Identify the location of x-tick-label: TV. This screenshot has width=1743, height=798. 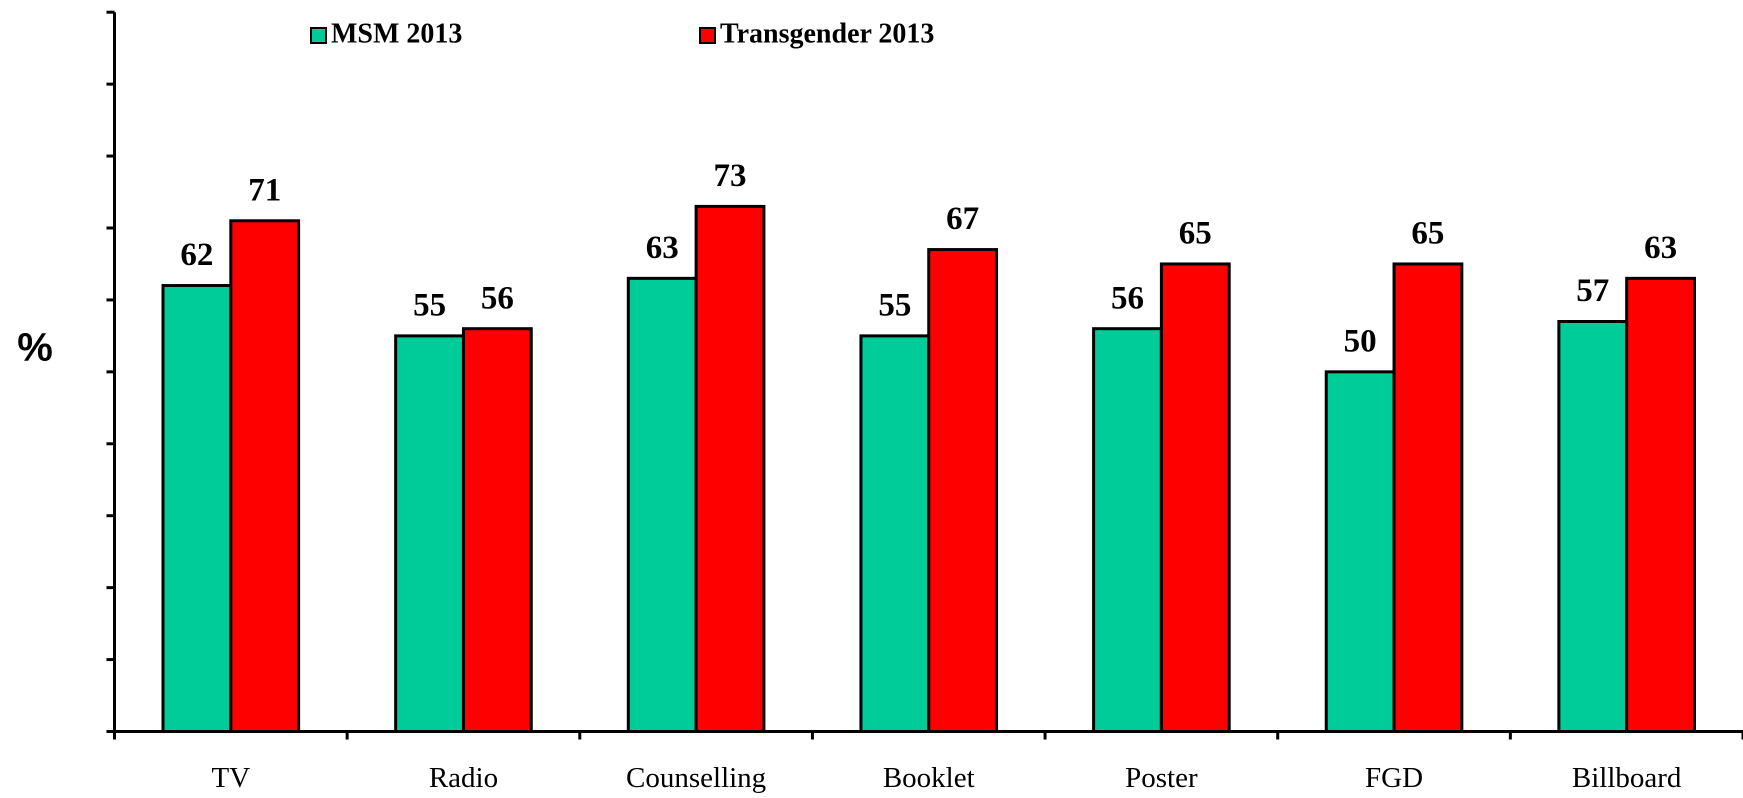
(230, 778).